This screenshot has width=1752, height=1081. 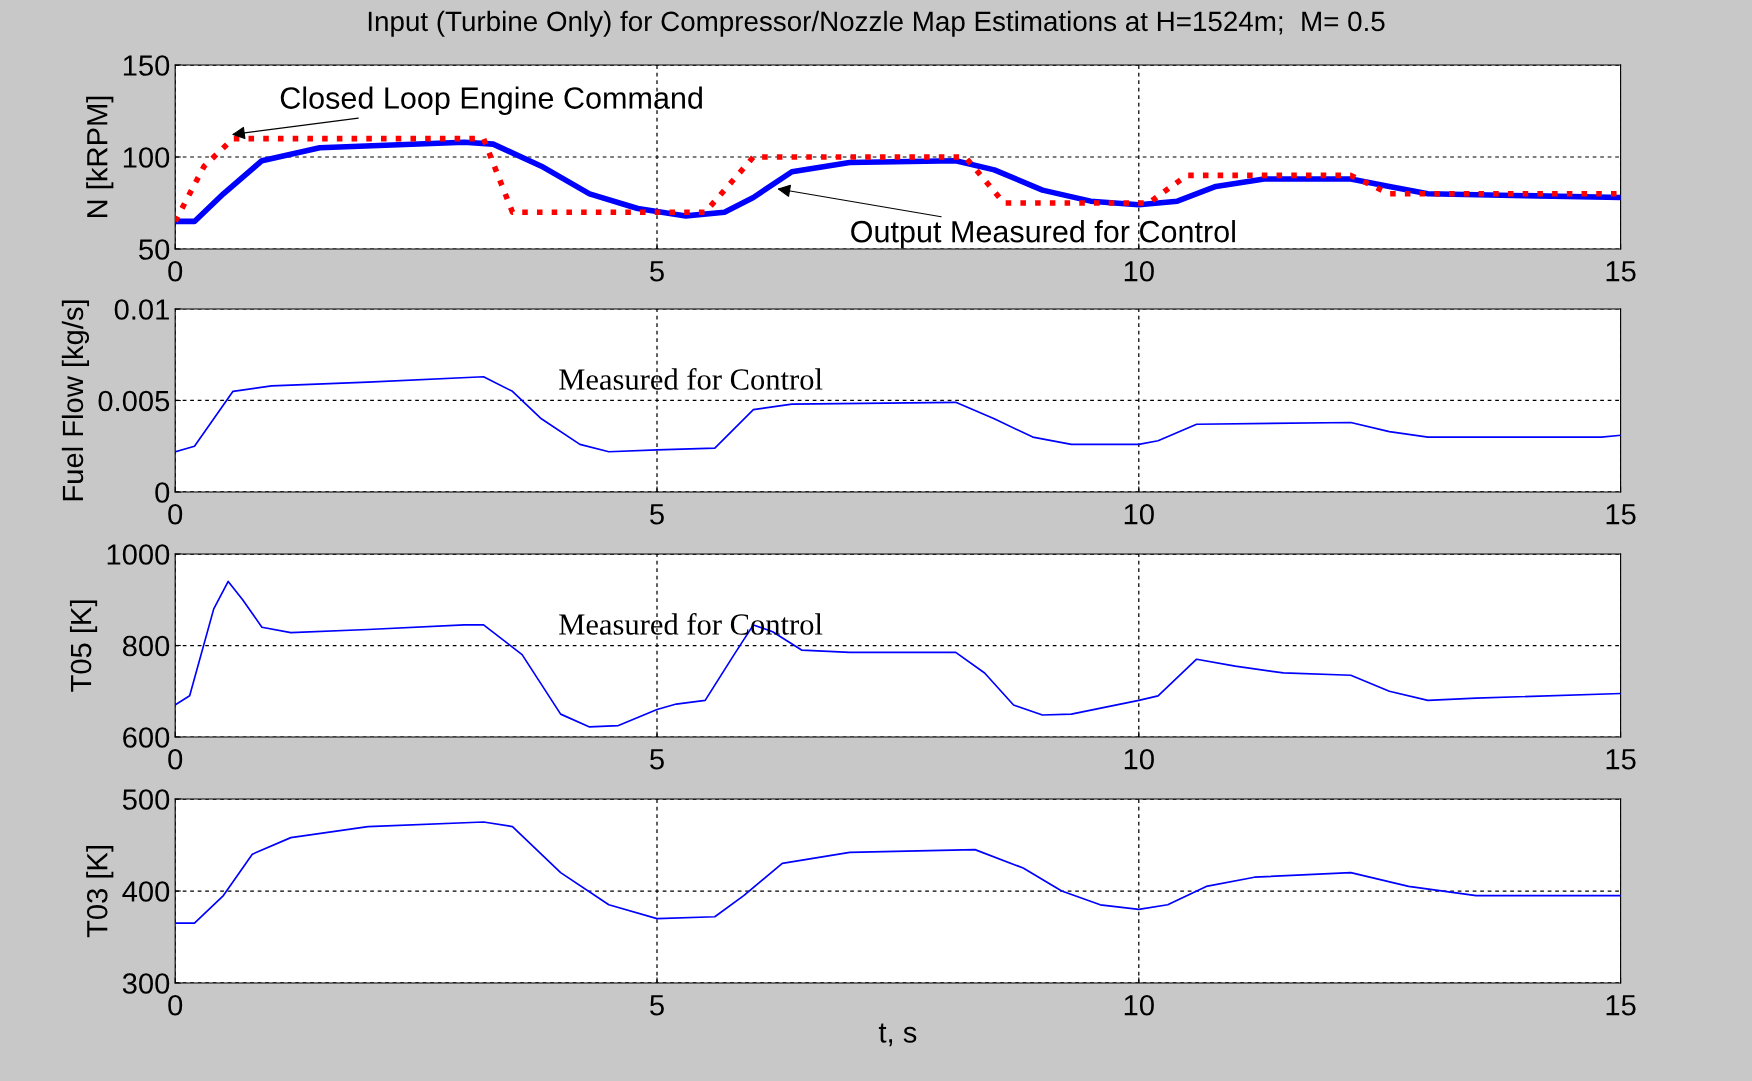 What do you see at coordinates (897, 1035) in the screenshot?
I see `x-axis-title: t, s` at bounding box center [897, 1035].